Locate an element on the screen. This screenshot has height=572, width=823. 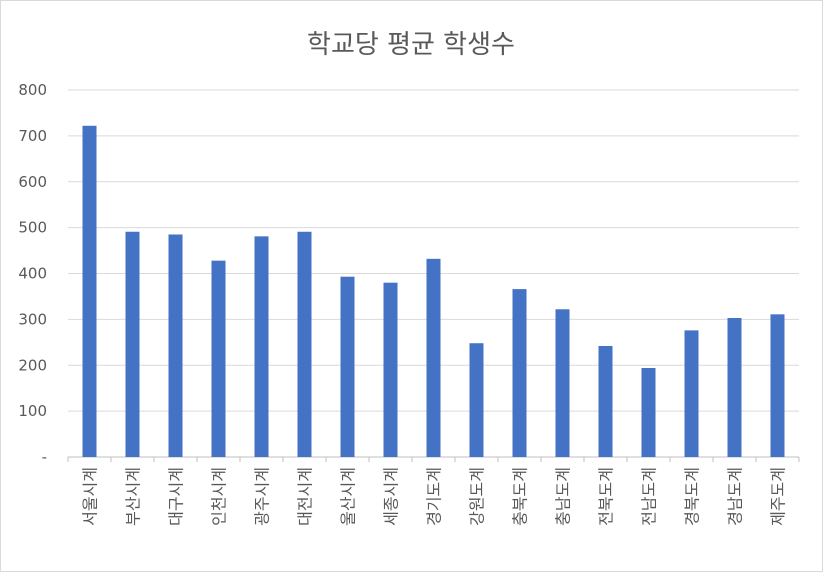
y-tick-label: 700 is located at coordinates (32, 136).